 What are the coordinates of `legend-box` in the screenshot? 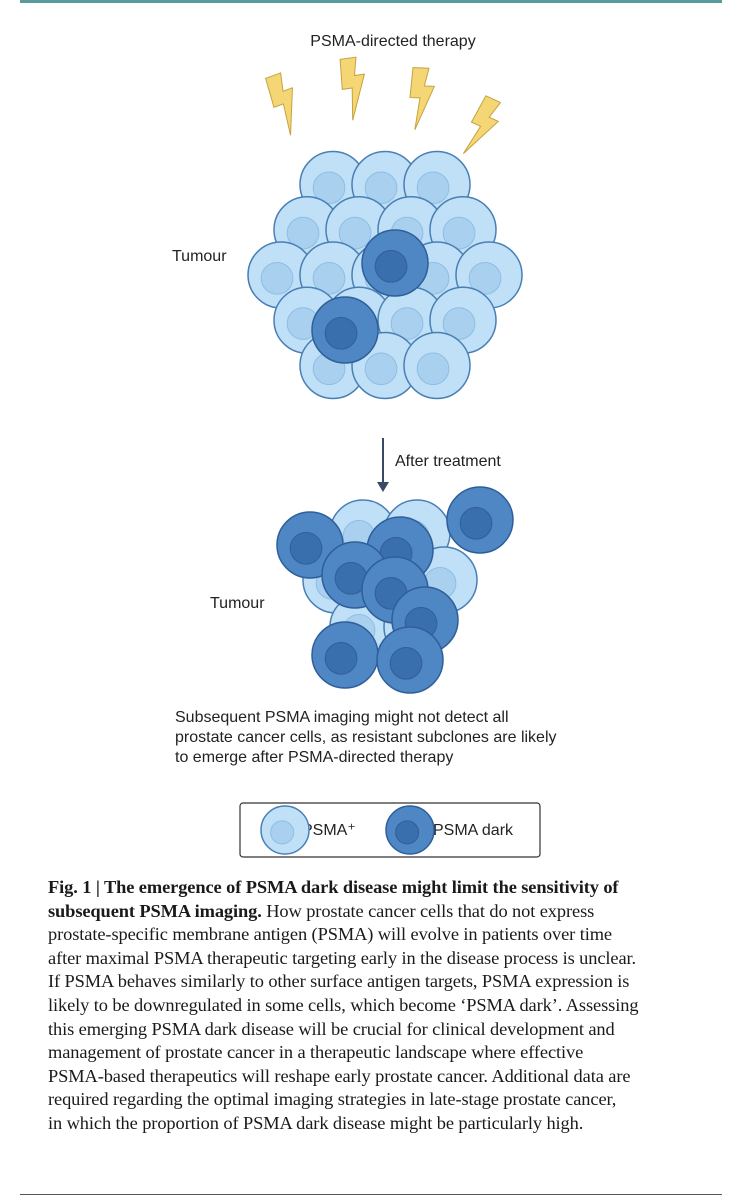 It's located at (390, 830).